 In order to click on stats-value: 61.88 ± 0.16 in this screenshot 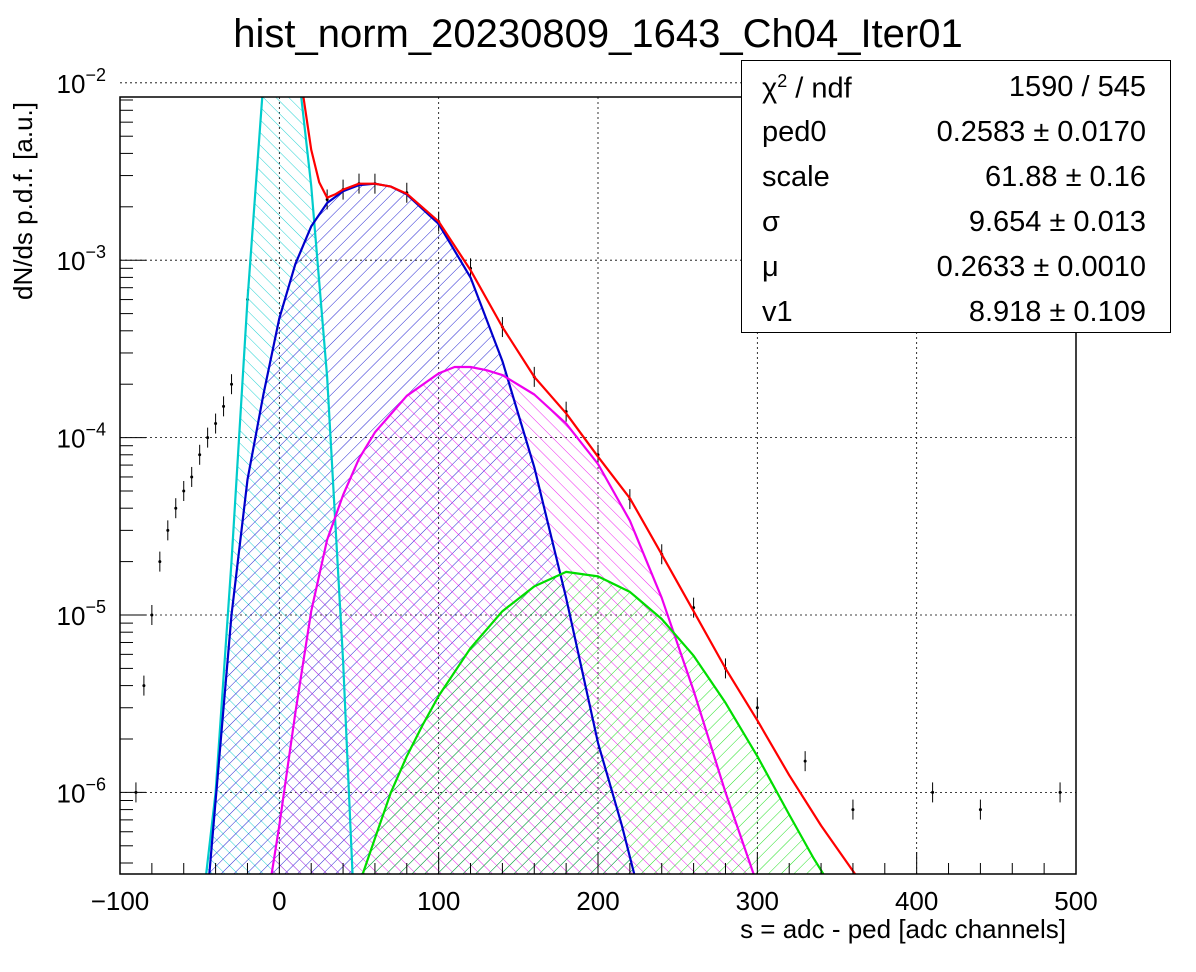, I will do `click(1065, 177)`.